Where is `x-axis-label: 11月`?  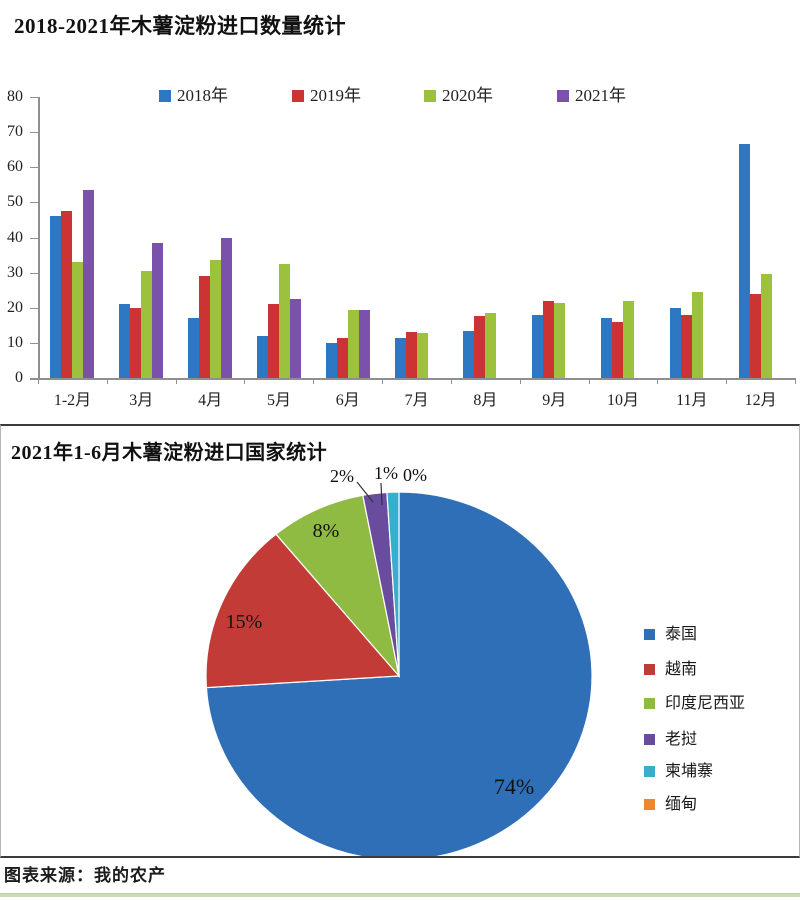 x-axis-label: 11月 is located at coordinates (692, 400).